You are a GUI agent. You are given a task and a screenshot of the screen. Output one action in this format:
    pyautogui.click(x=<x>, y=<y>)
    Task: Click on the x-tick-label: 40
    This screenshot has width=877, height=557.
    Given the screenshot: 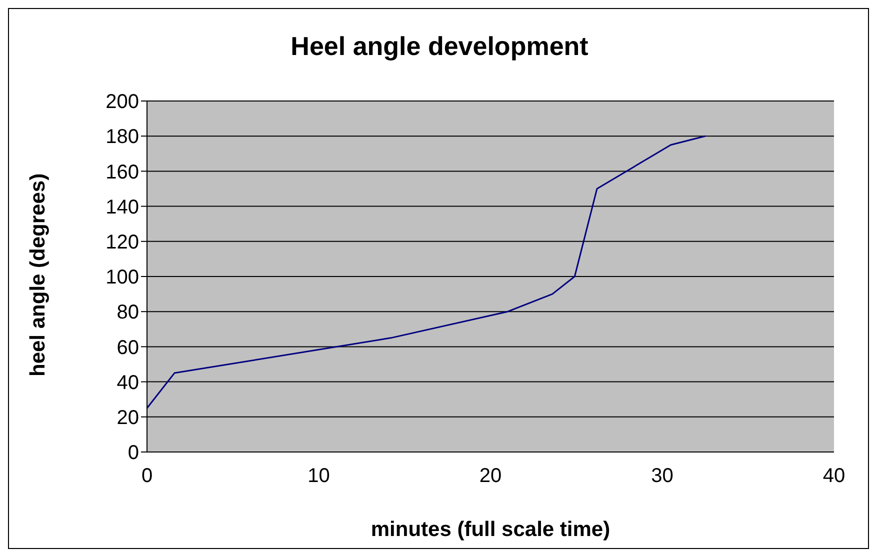 What is the action you would take?
    pyautogui.click(x=834, y=476)
    